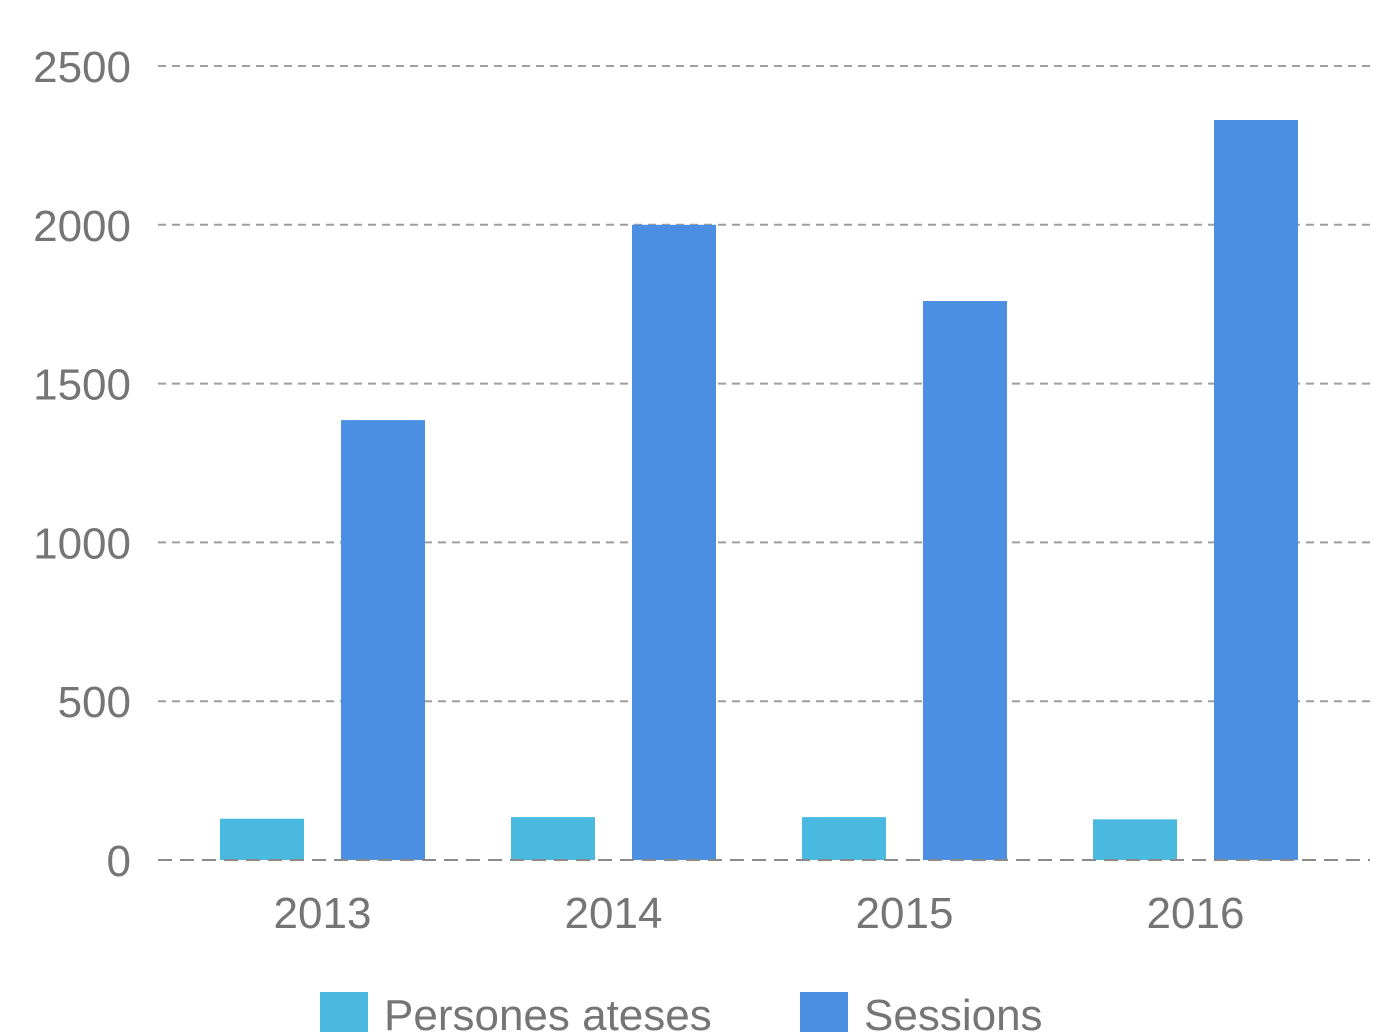 This screenshot has height=1032, width=1373. I want to click on bar-persones-ateses-2016, so click(1135, 839).